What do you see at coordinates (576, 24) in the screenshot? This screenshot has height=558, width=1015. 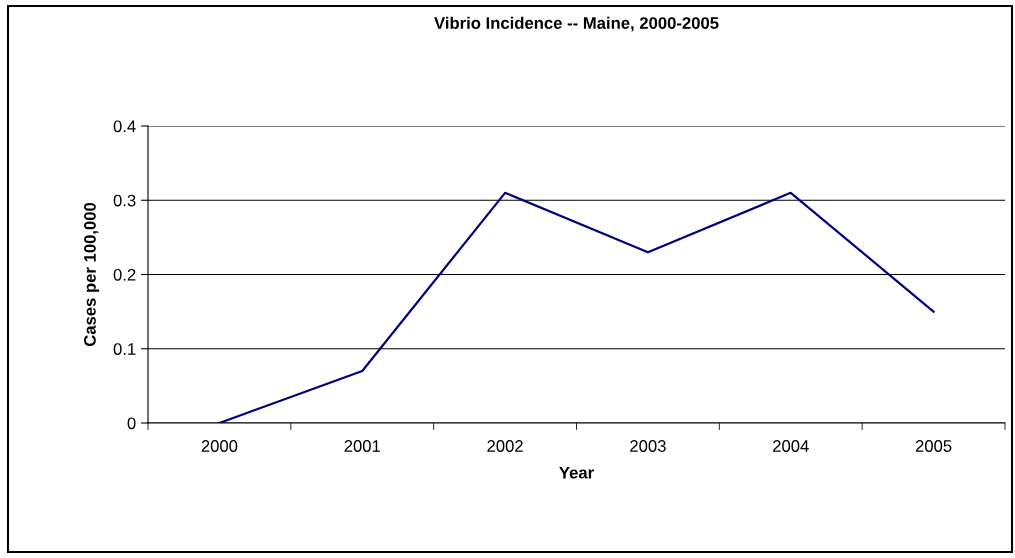 I see `chart-title: Vibrio Incidence -- Maine, 2000-2005` at bounding box center [576, 24].